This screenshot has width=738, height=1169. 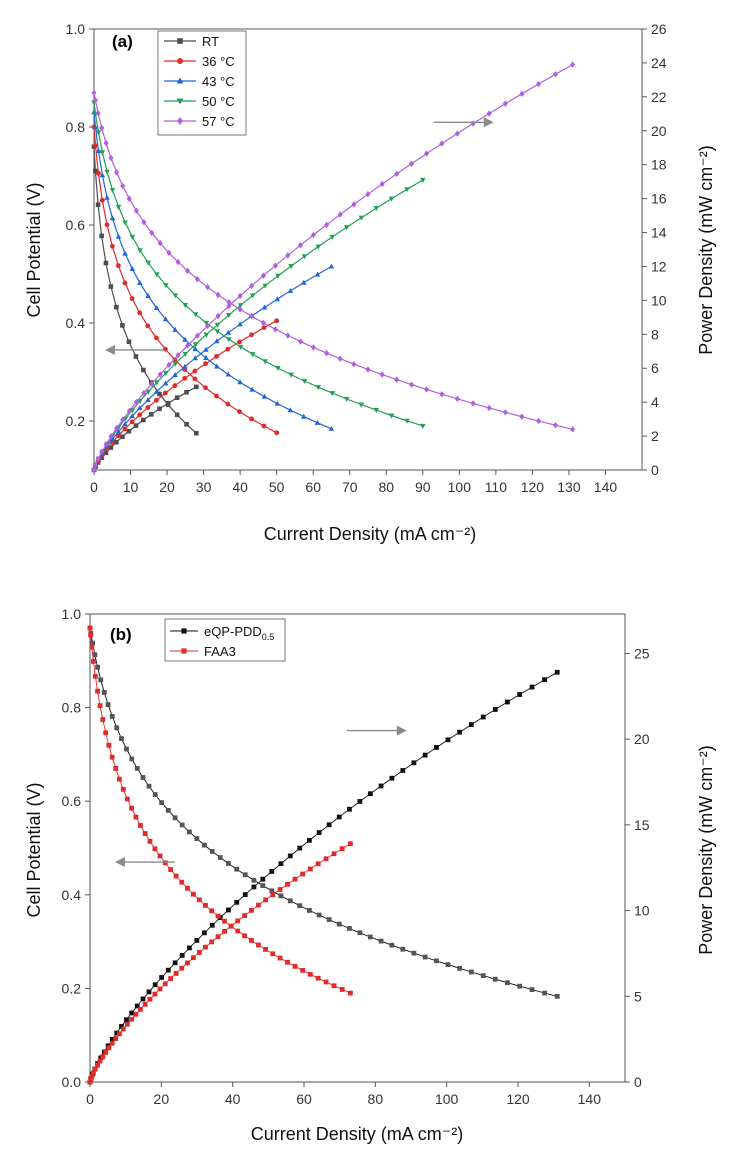 I want to click on a-polarization-point-rt, so click(x=129, y=342).